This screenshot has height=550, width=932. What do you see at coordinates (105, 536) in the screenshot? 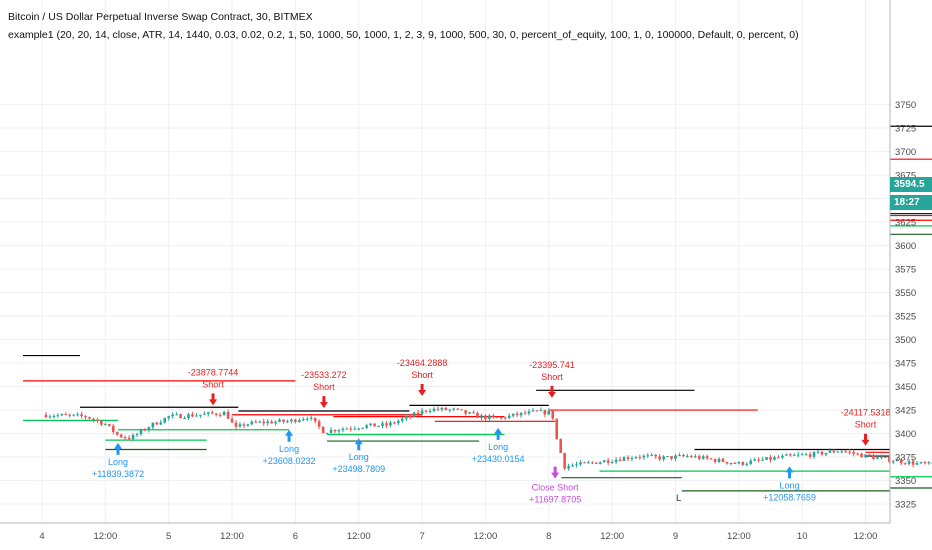
I see `x-tick-label: 12:00` at bounding box center [105, 536].